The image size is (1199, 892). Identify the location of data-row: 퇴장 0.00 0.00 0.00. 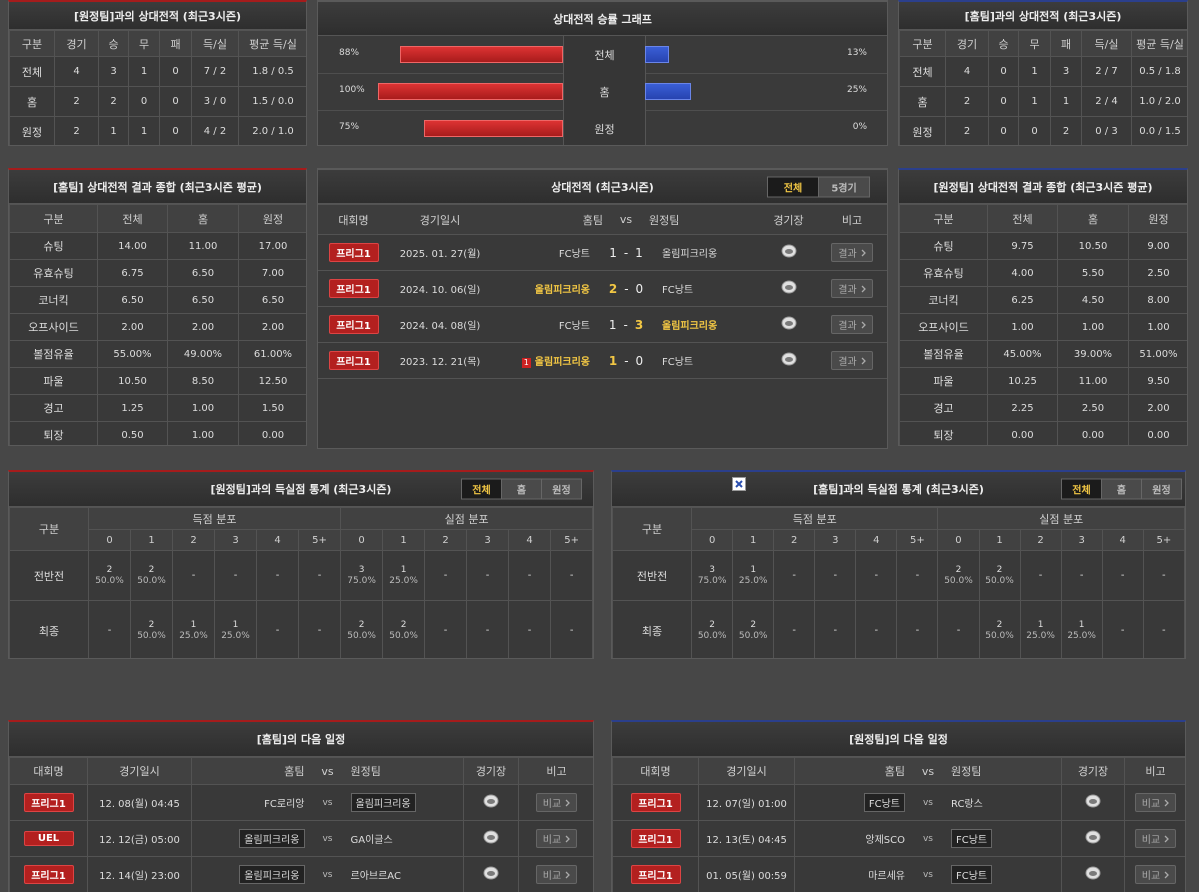
(1043, 433).